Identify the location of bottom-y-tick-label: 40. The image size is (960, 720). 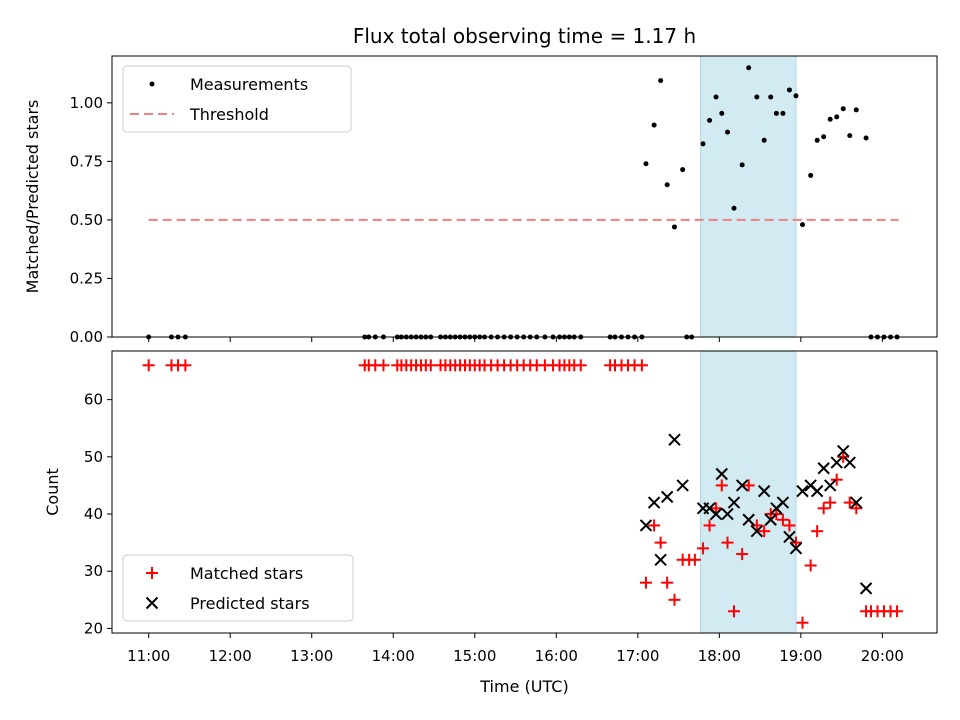
(93, 514).